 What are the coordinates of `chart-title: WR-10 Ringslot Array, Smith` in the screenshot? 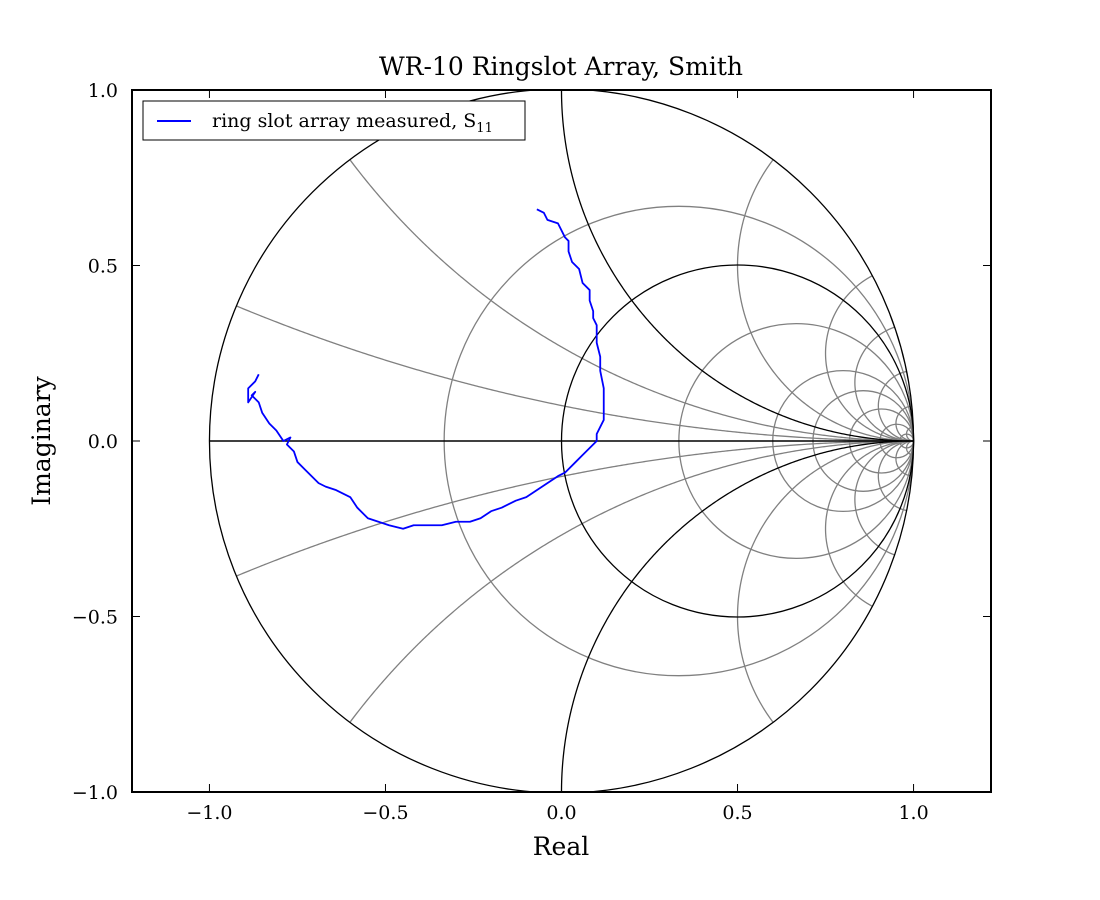 It's located at (561, 66).